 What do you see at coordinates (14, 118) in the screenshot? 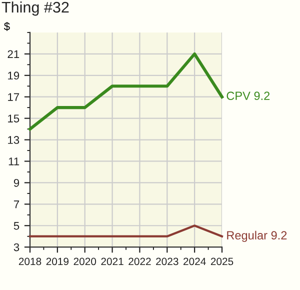
I see `y-tick-label: 15` at bounding box center [14, 118].